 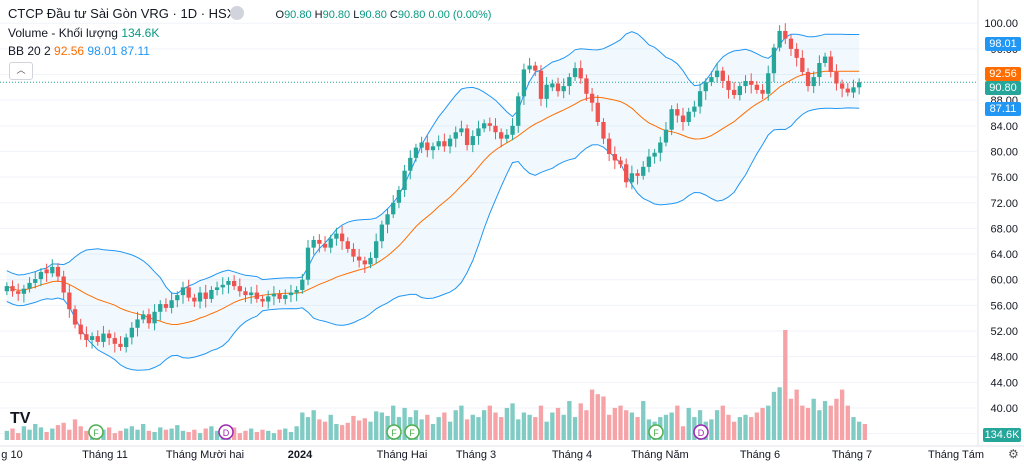 What do you see at coordinates (237, 13) in the screenshot?
I see `visibility-icon` at bounding box center [237, 13].